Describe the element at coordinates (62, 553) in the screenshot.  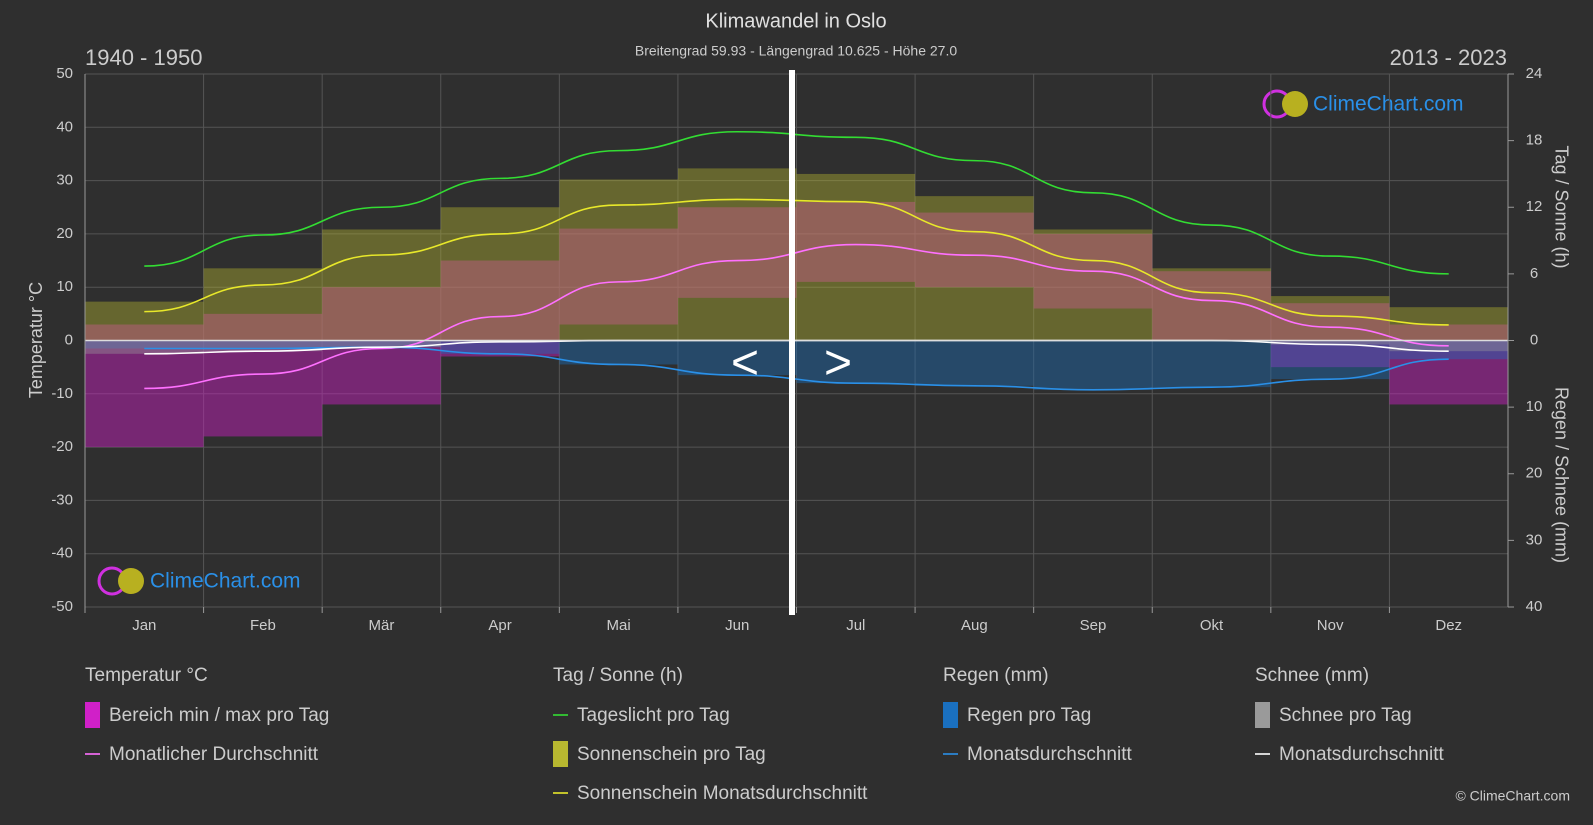
I see `y-tick-label: -40` at that location.